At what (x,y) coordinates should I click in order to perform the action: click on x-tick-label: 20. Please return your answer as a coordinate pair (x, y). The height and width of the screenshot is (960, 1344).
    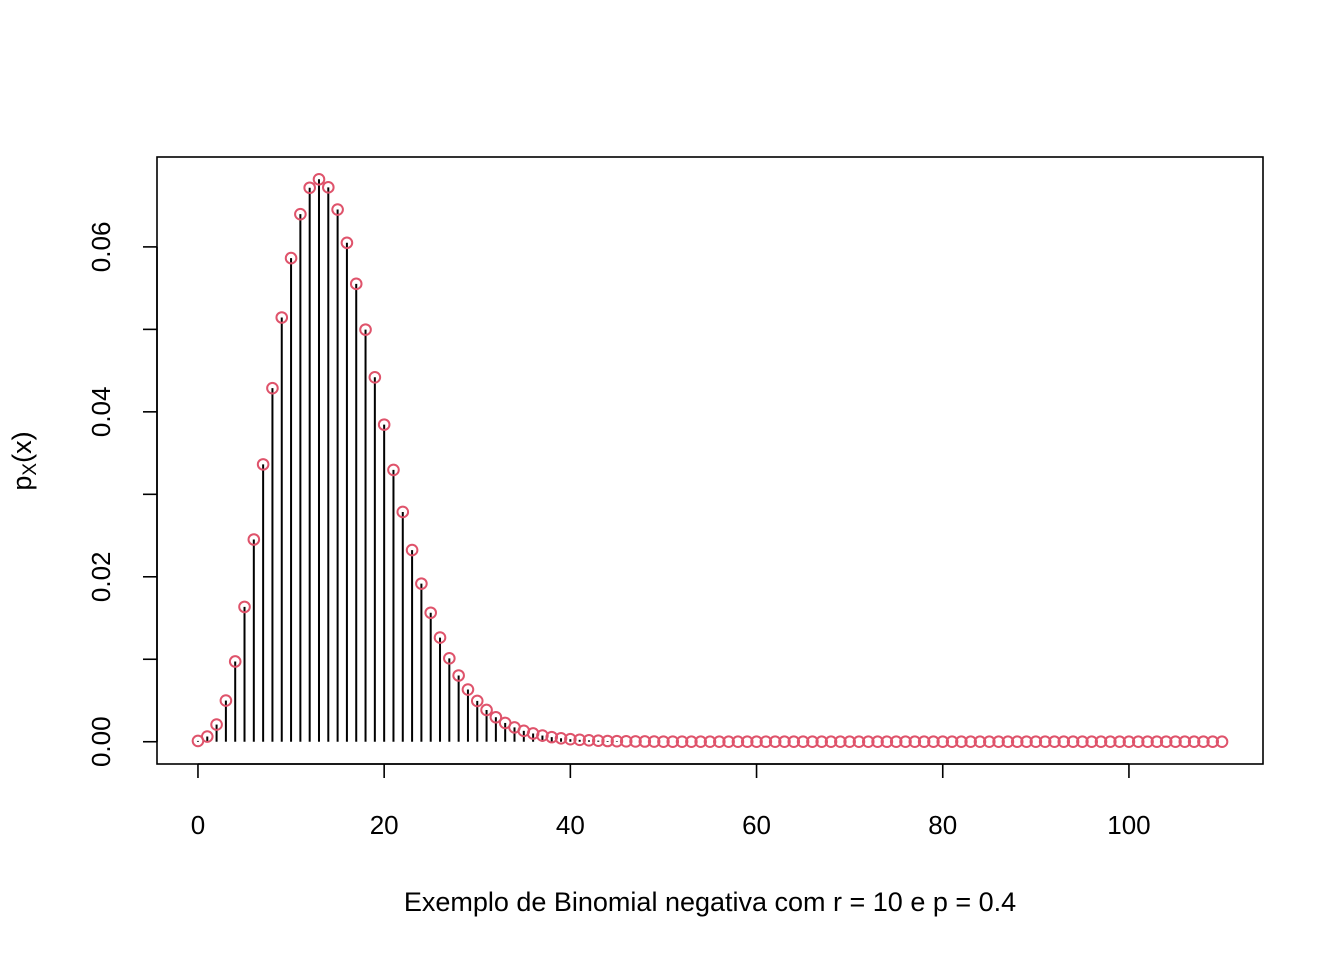
    Looking at the image, I should click on (384, 825).